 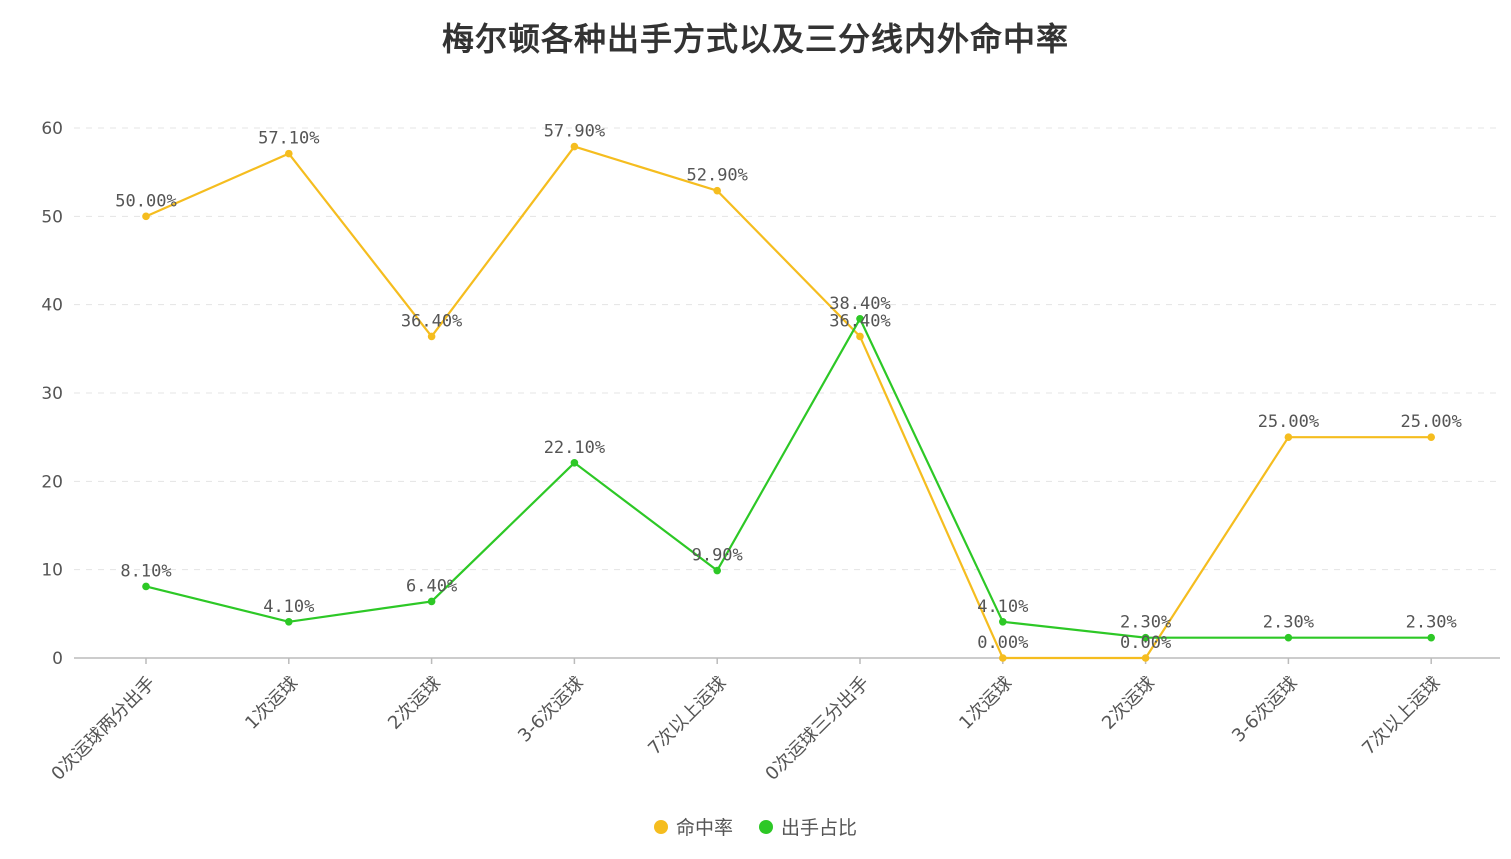 What do you see at coordinates (145, 571) in the screenshot?
I see `data-label-1: 8.10%` at bounding box center [145, 571].